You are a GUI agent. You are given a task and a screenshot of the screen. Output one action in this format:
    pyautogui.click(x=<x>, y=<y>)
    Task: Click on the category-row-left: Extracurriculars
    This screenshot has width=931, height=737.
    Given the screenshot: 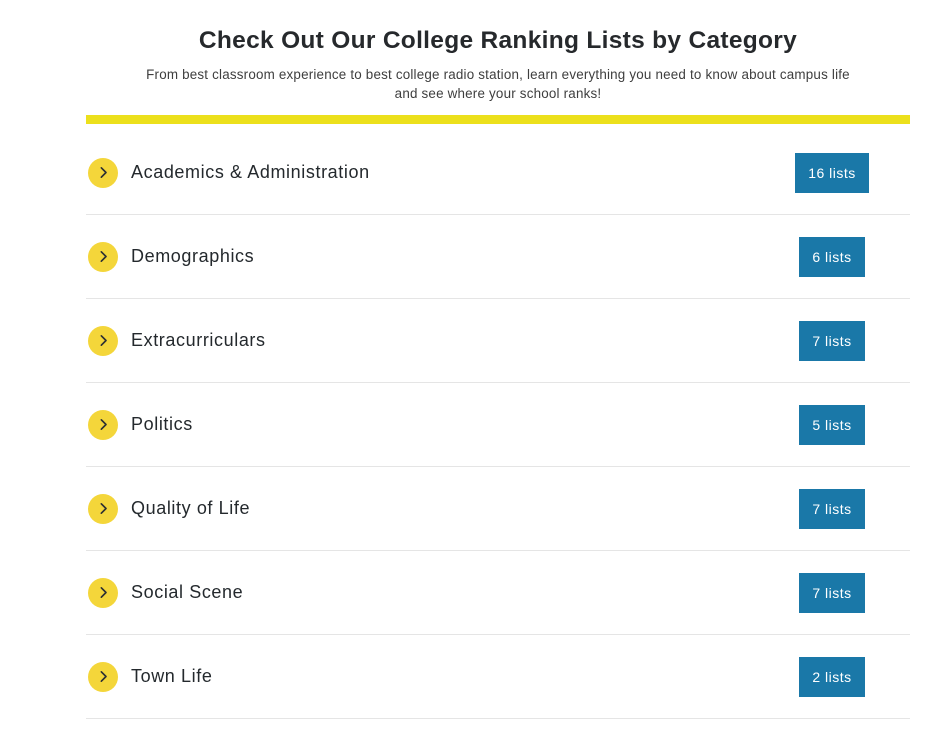 What is the action you would take?
    pyautogui.click(x=176, y=340)
    